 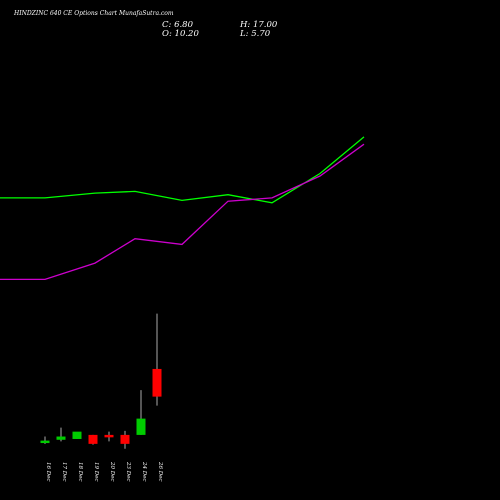 I want to click on high-value: H: 17.00, so click(x=259, y=25).